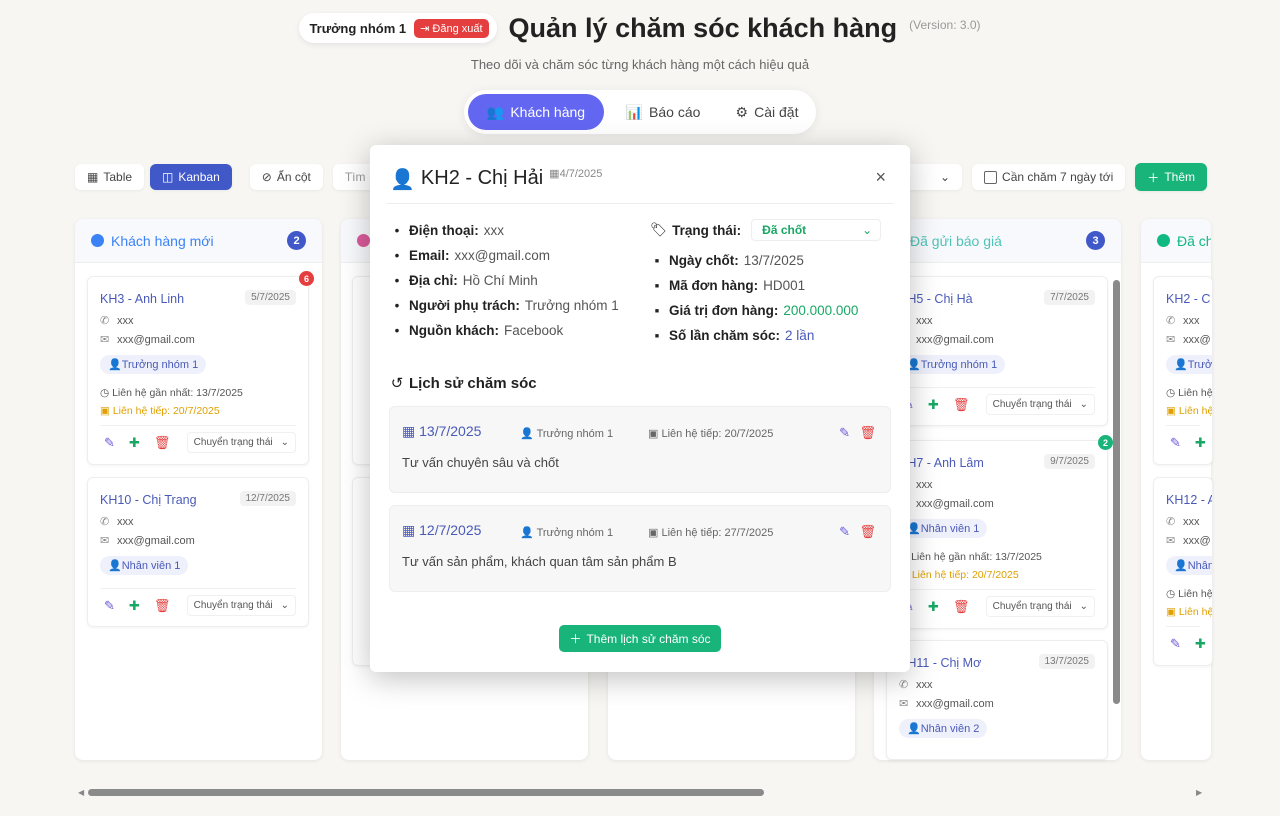 This screenshot has width=1280, height=816. Describe the element at coordinates (970, 557) in the screenshot. I see `last-contact: ◷ Liên hệ gần nhất: 13/7/2025` at that location.